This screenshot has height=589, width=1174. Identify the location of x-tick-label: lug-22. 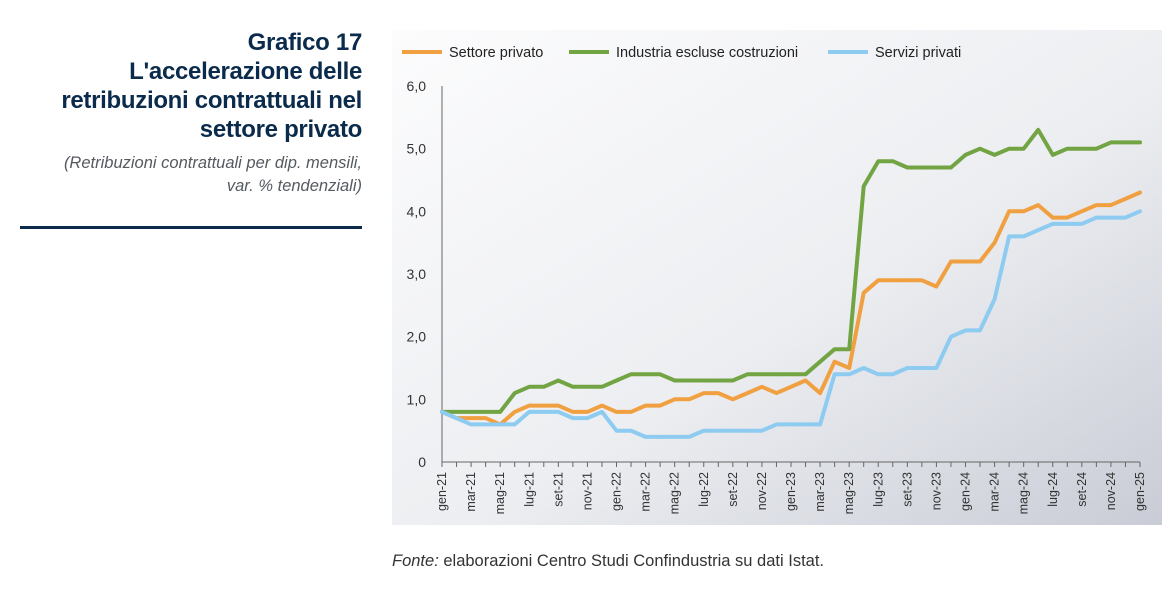
(704, 489).